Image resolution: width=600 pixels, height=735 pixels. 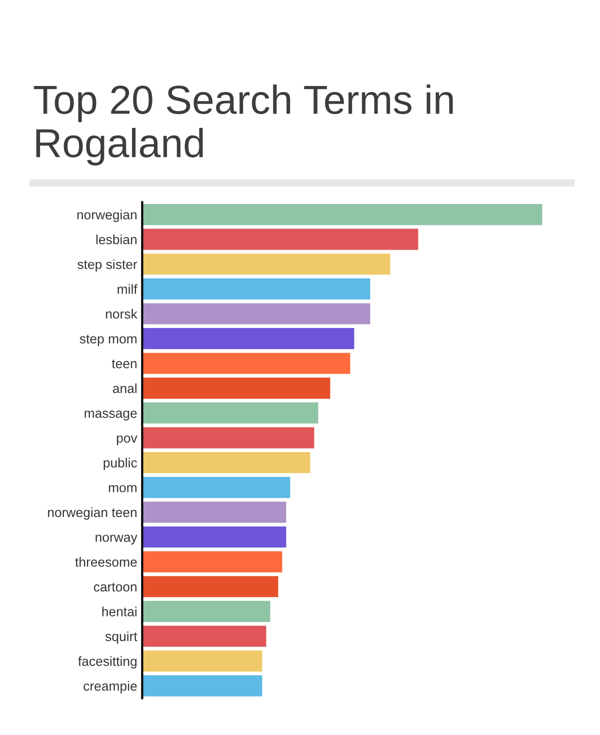 I want to click on chart-title: Top 20 Search Terms in Rogaland, so click(x=243, y=125).